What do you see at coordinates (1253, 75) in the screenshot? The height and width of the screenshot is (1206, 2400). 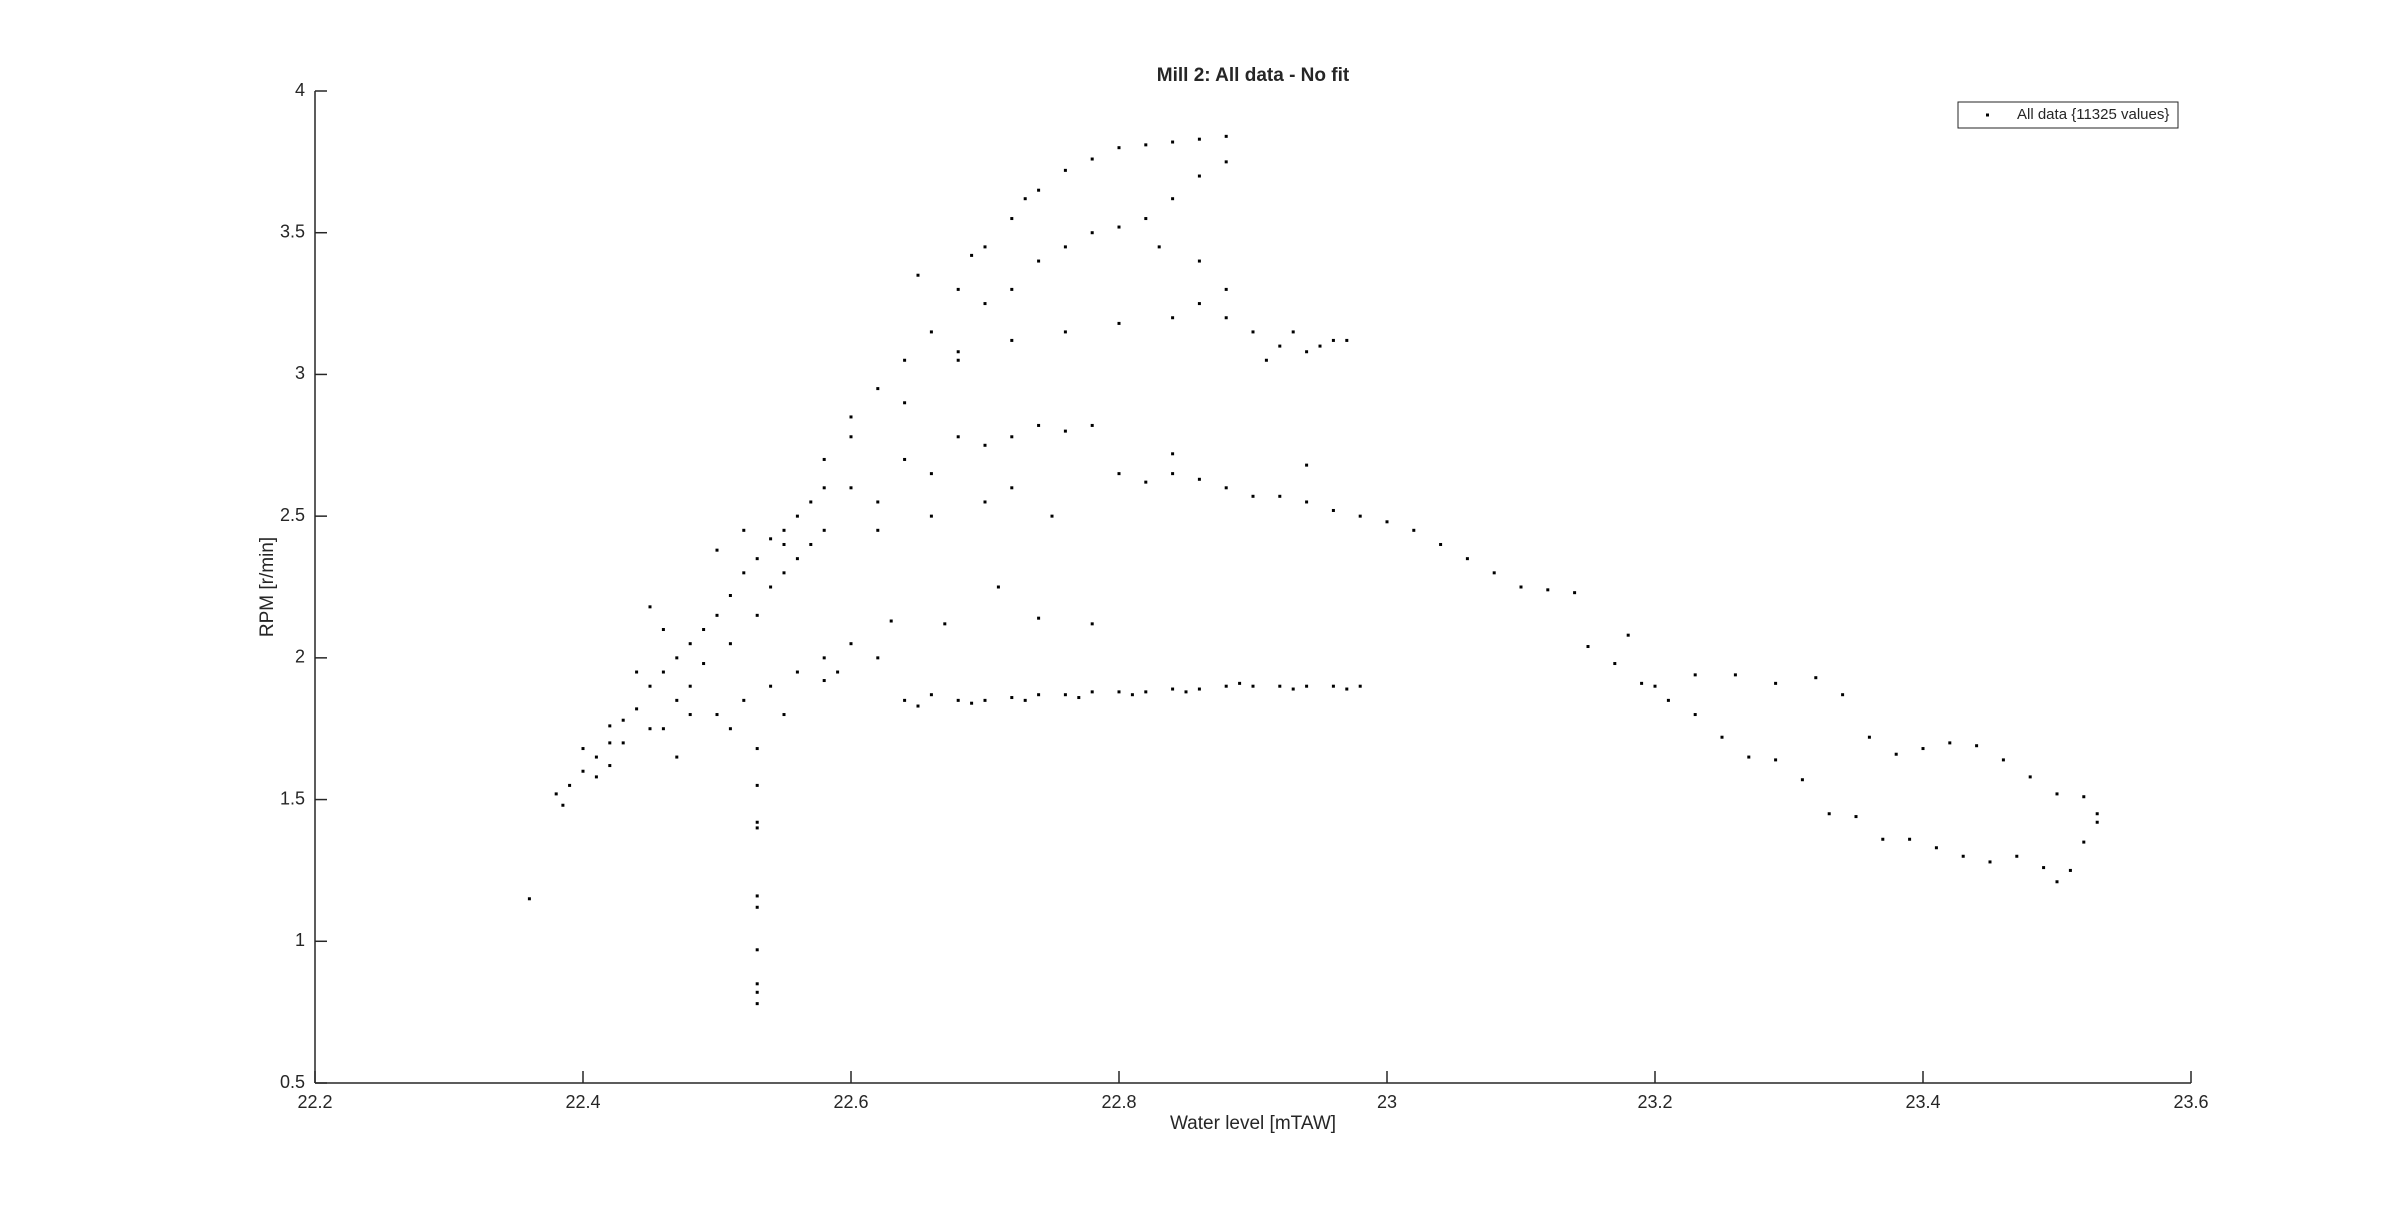 I see `chart-title: Mill 2: All data - No fit` at bounding box center [1253, 75].